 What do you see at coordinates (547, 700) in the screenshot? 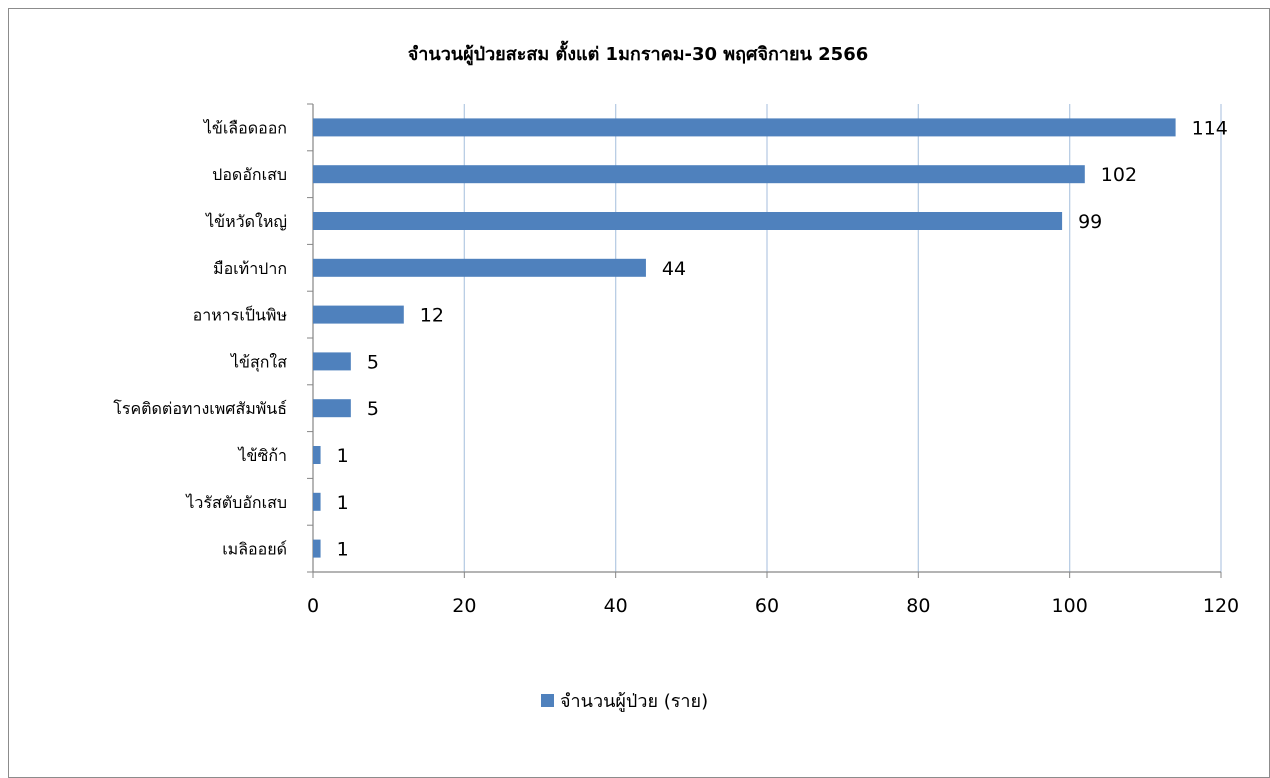
I see `legend-swatch` at bounding box center [547, 700].